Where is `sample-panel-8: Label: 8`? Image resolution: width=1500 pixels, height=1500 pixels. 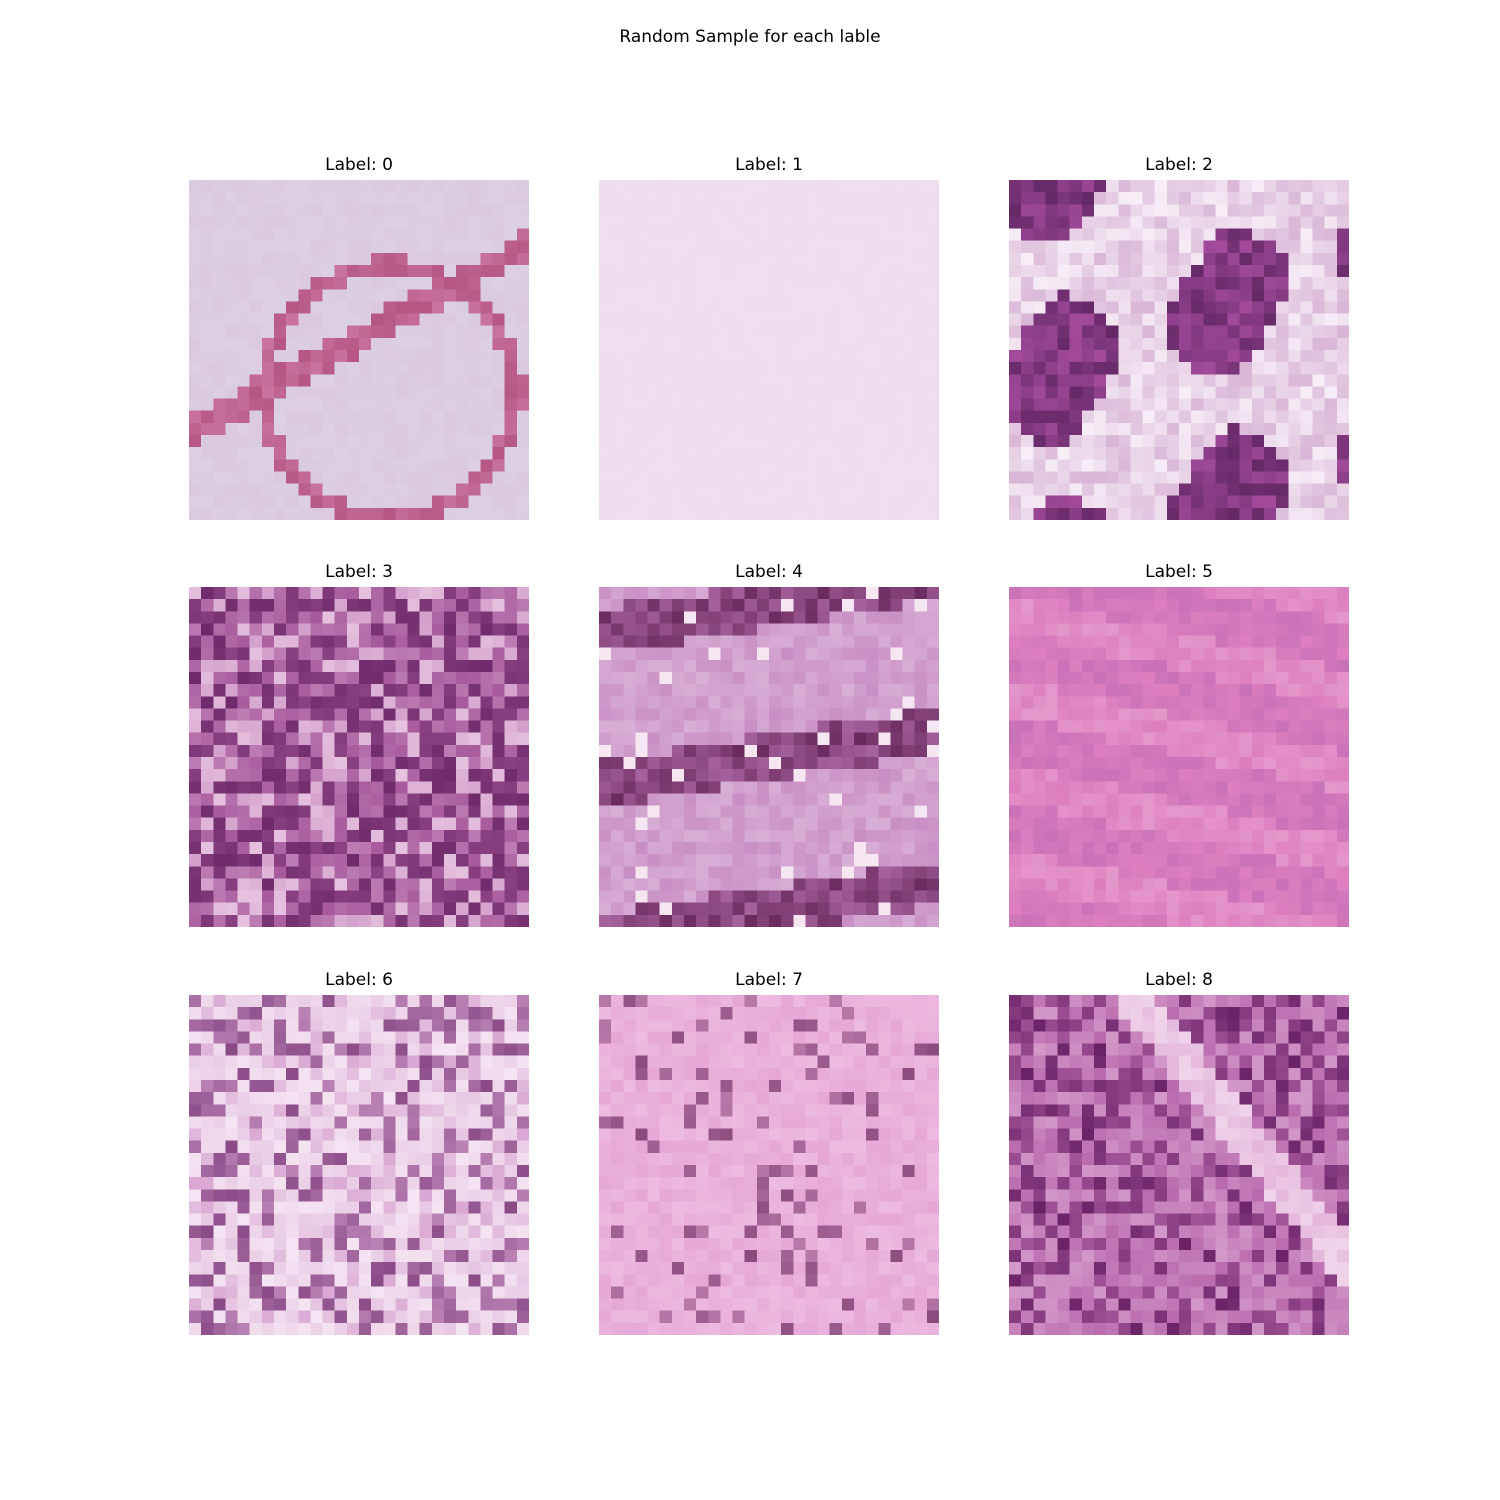
sample-panel-8: Label: 8 is located at coordinates (1179, 1152).